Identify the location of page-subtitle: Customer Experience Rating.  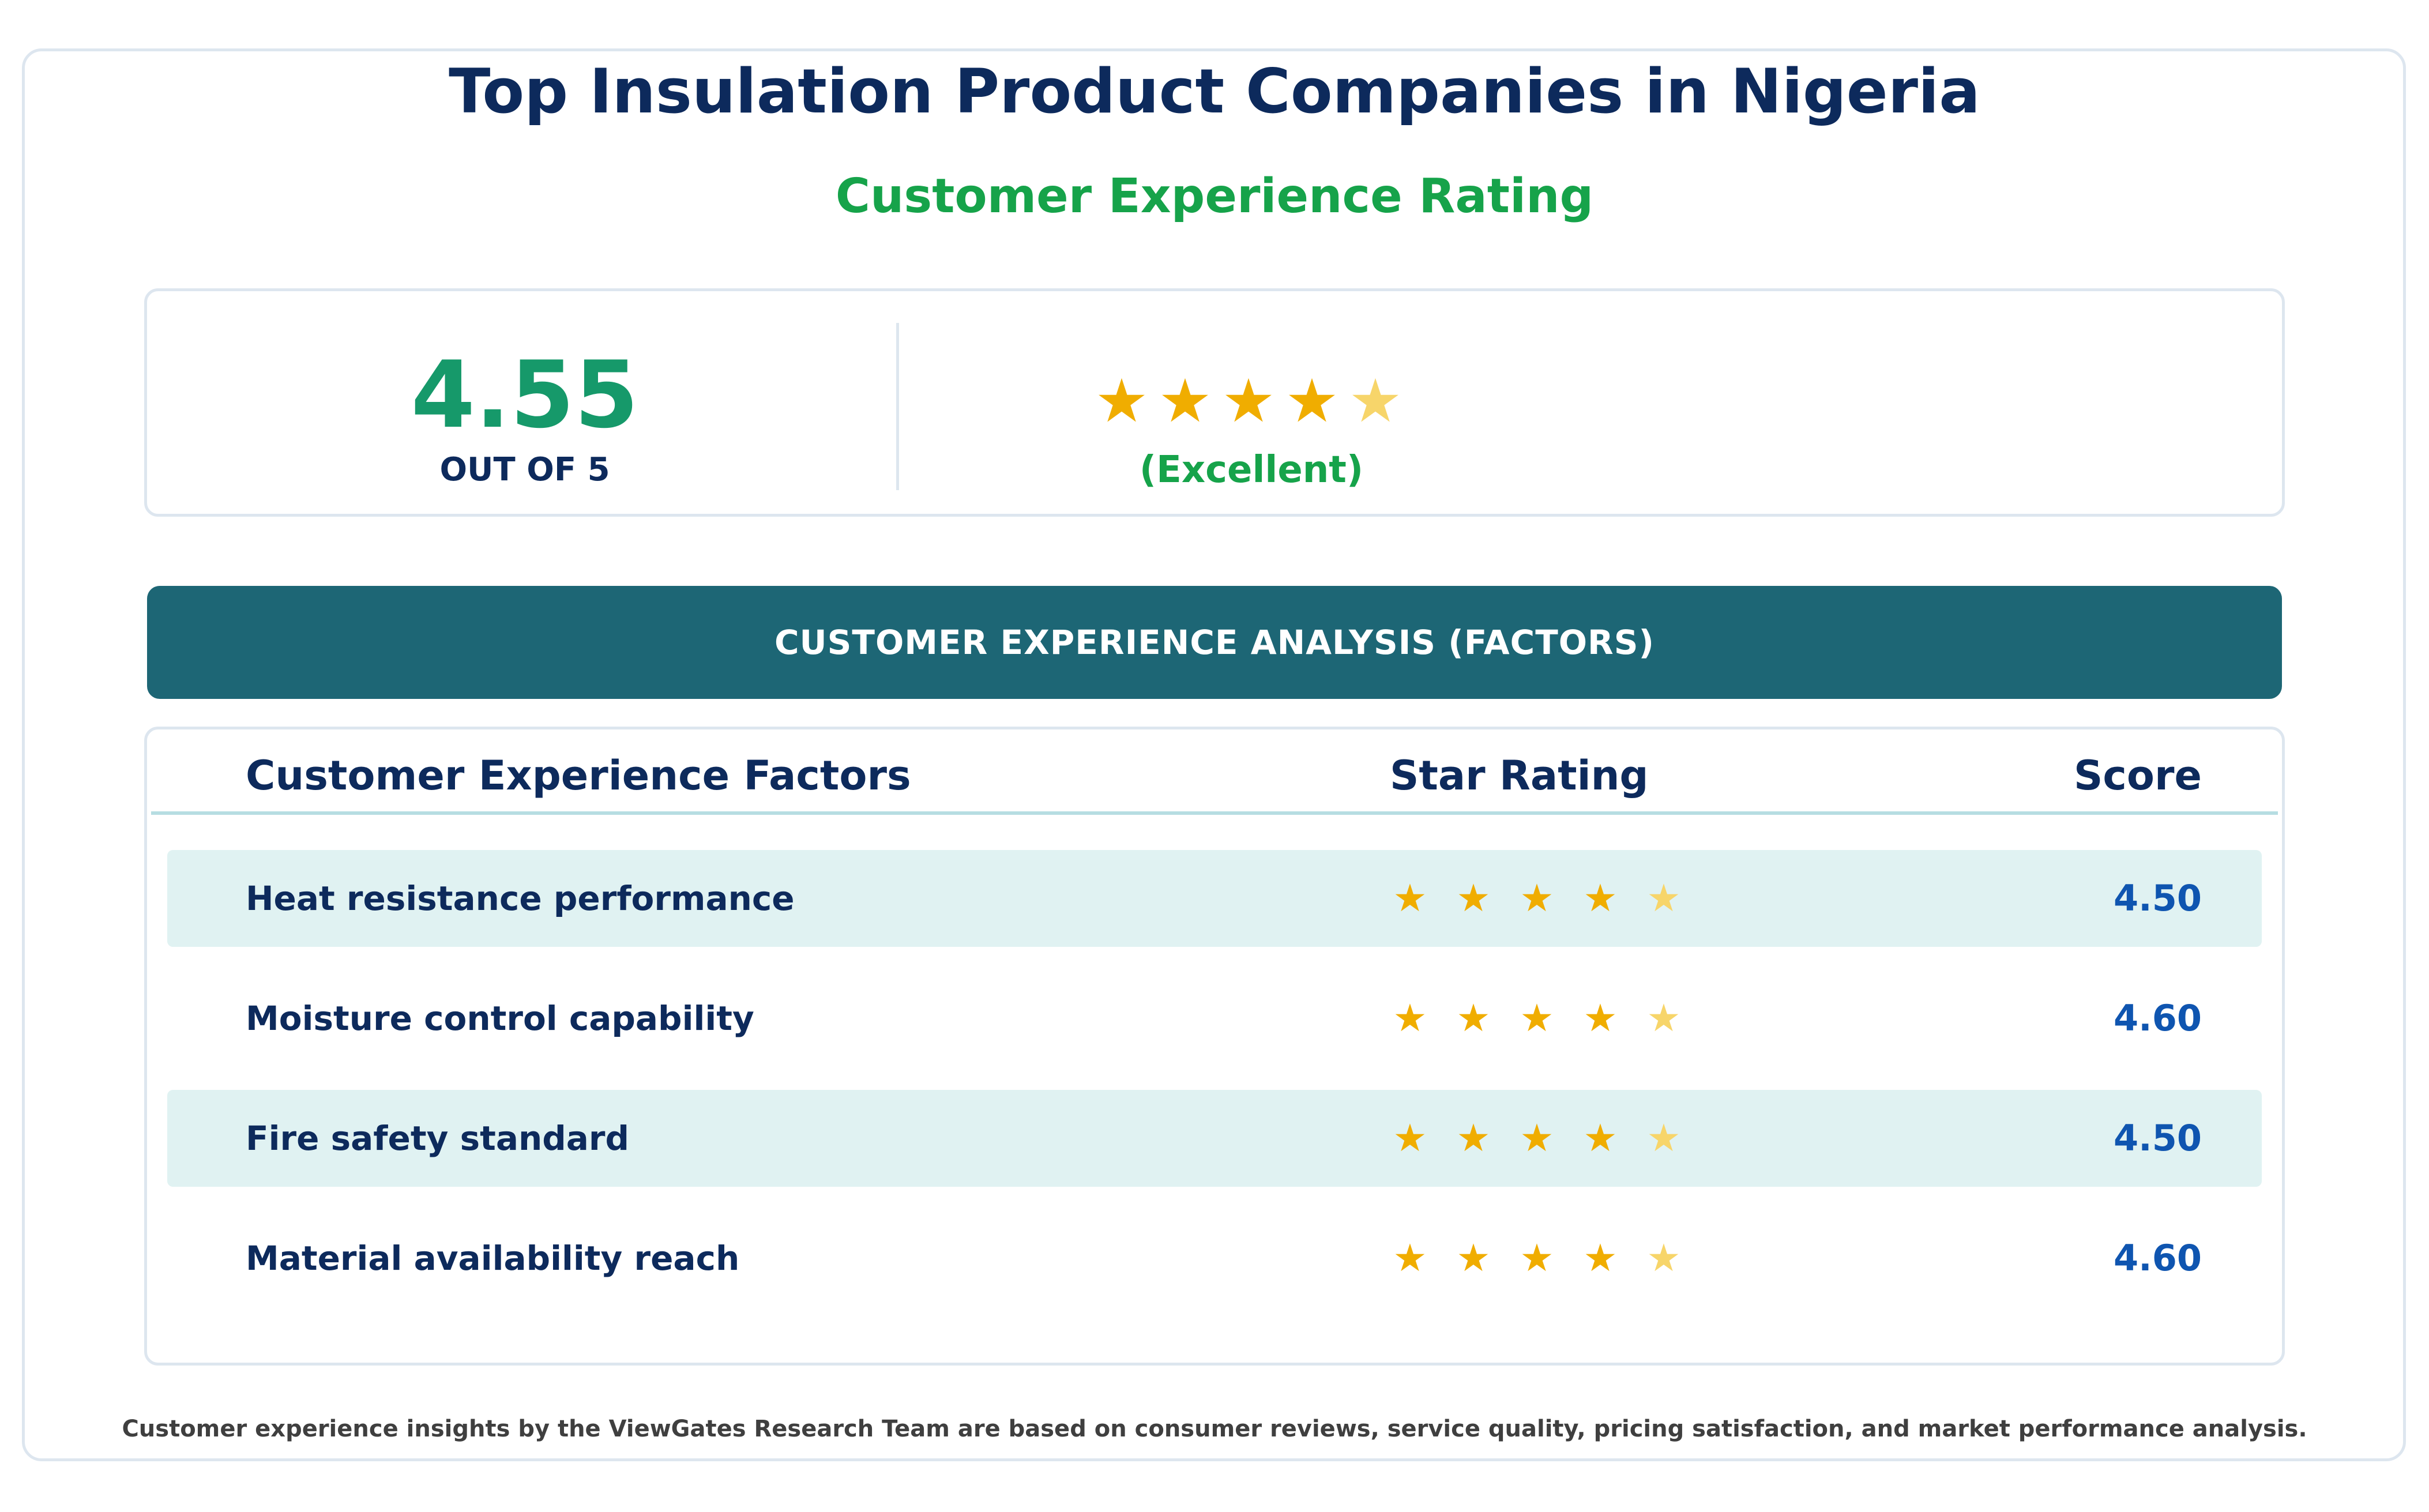
(1214, 197).